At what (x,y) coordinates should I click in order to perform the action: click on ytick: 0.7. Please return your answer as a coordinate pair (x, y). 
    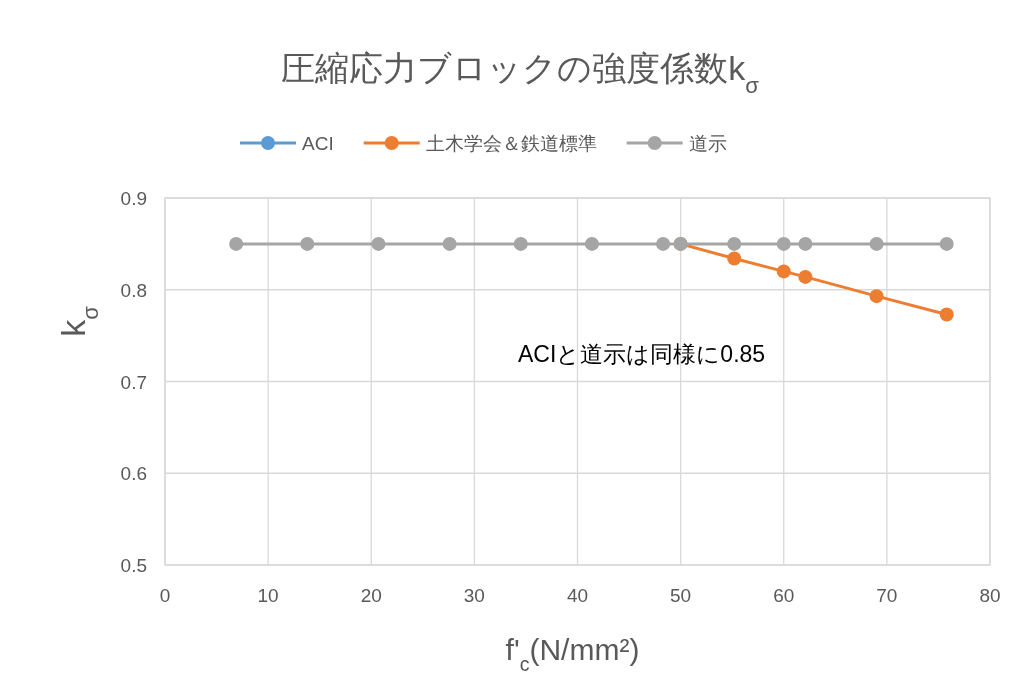
    Looking at the image, I should click on (133, 382).